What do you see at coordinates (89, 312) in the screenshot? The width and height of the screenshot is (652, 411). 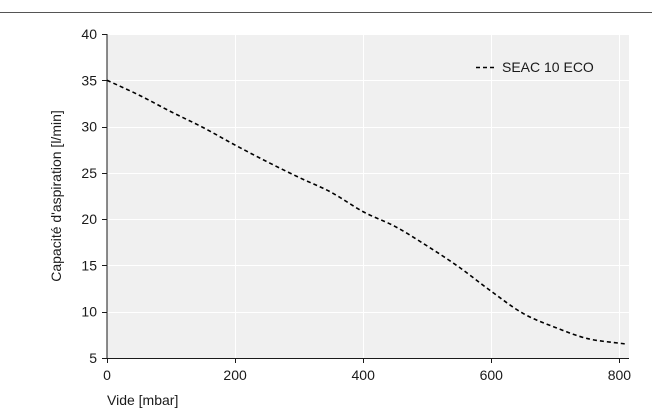 I see `y-tick-label: 10` at bounding box center [89, 312].